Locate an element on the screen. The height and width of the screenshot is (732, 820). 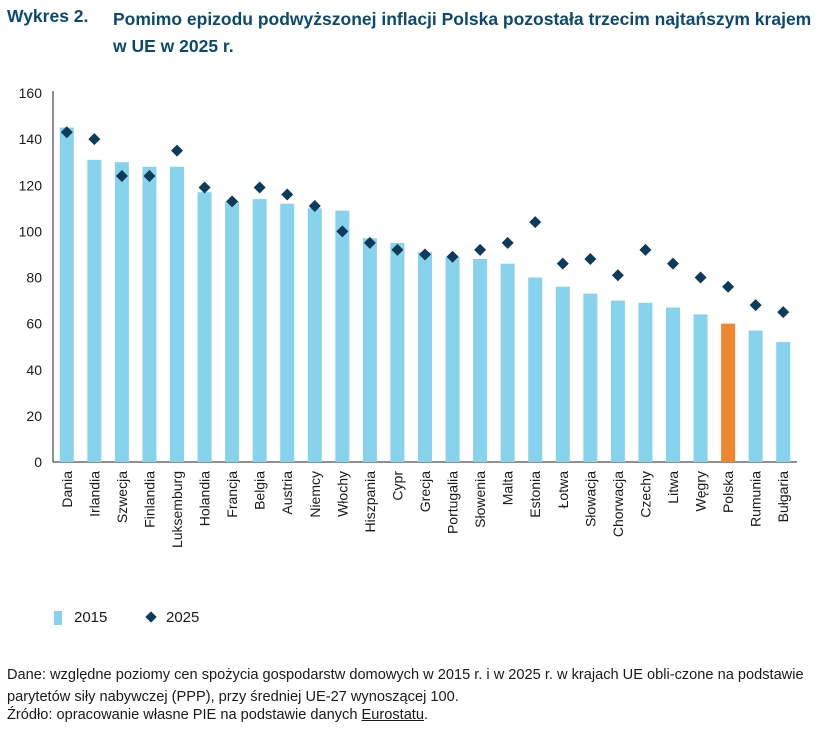
category-label: Dania is located at coordinates (67, 489).